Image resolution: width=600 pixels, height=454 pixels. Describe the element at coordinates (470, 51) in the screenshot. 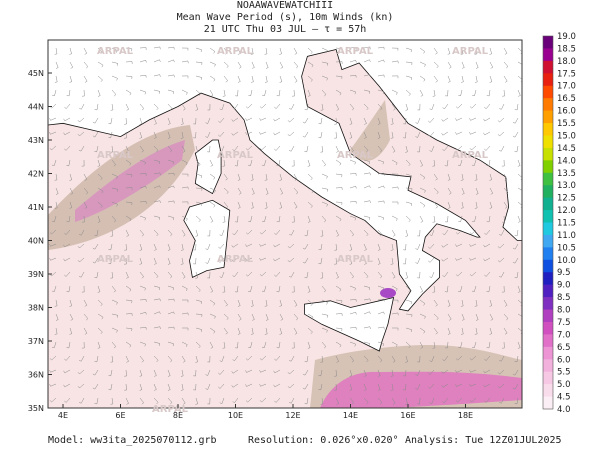

I see `watermark: ARPAL` at that location.